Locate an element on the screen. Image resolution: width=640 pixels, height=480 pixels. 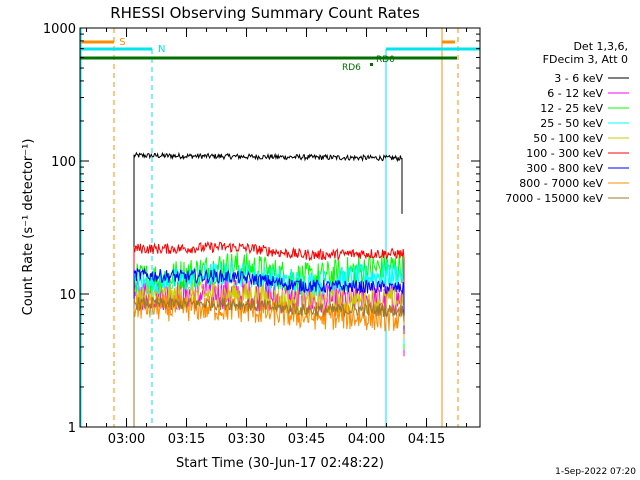
night-flag-label: N is located at coordinates (161, 49).